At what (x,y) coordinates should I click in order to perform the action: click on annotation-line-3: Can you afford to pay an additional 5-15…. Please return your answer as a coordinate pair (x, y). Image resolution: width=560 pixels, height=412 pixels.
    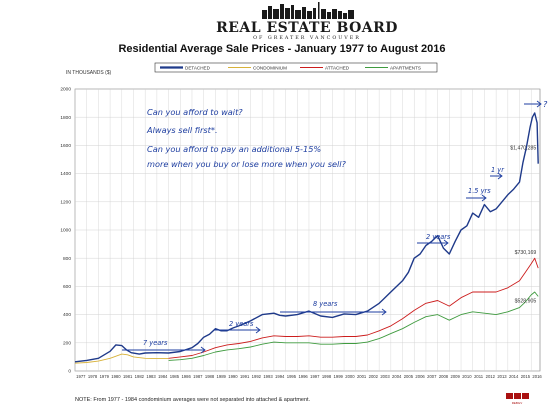
    Looking at the image, I should click on (234, 149).